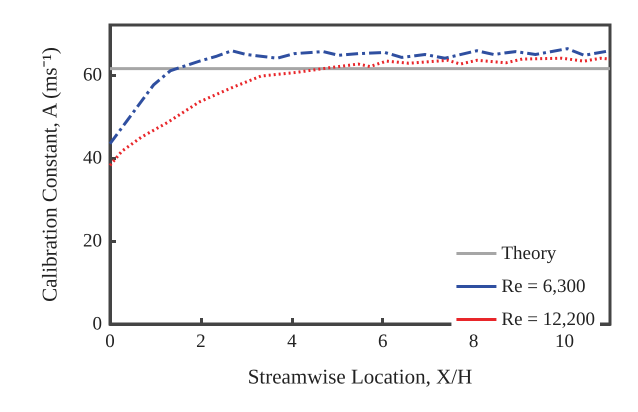 The height and width of the screenshot is (412, 638). Describe the element at coordinates (92, 157) in the screenshot. I see `y-tick-label: 40` at that location.